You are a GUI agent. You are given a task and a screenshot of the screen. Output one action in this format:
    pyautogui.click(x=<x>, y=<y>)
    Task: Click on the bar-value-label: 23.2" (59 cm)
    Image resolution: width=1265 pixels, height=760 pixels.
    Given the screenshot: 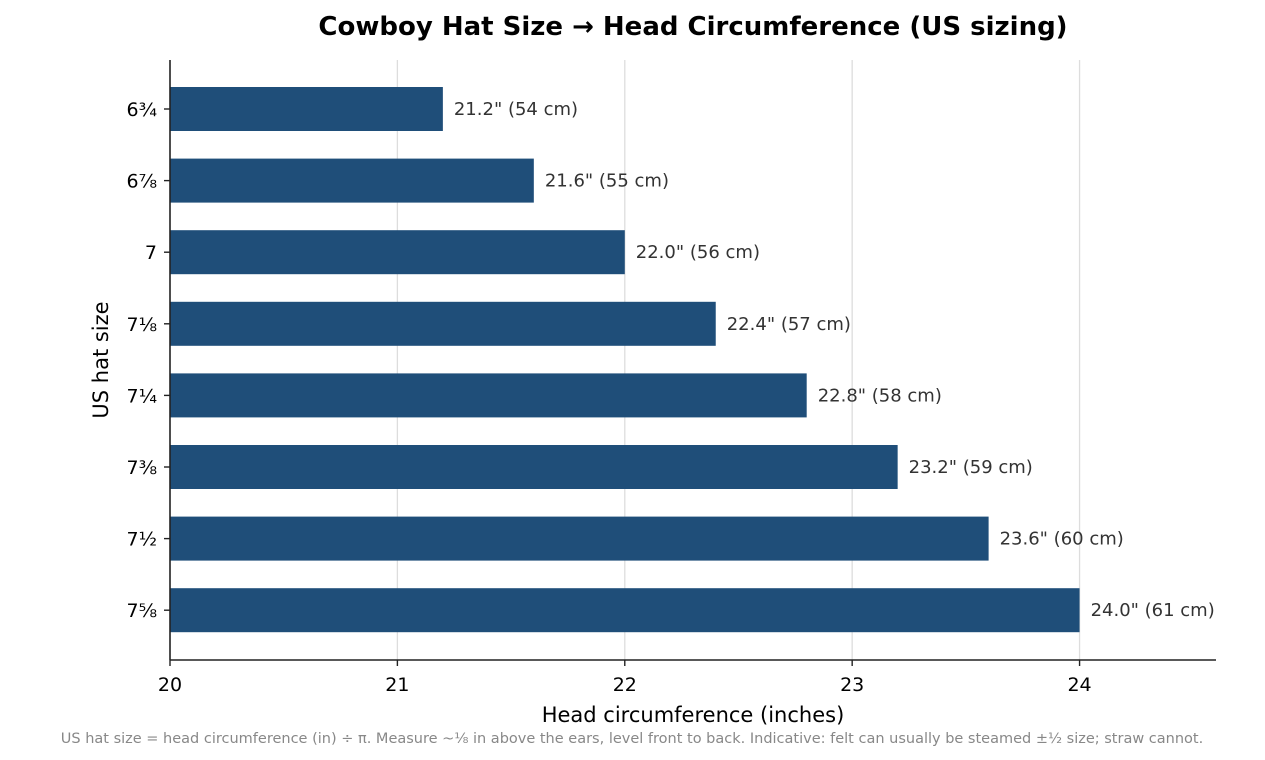 What is the action you would take?
    pyautogui.click(x=971, y=467)
    